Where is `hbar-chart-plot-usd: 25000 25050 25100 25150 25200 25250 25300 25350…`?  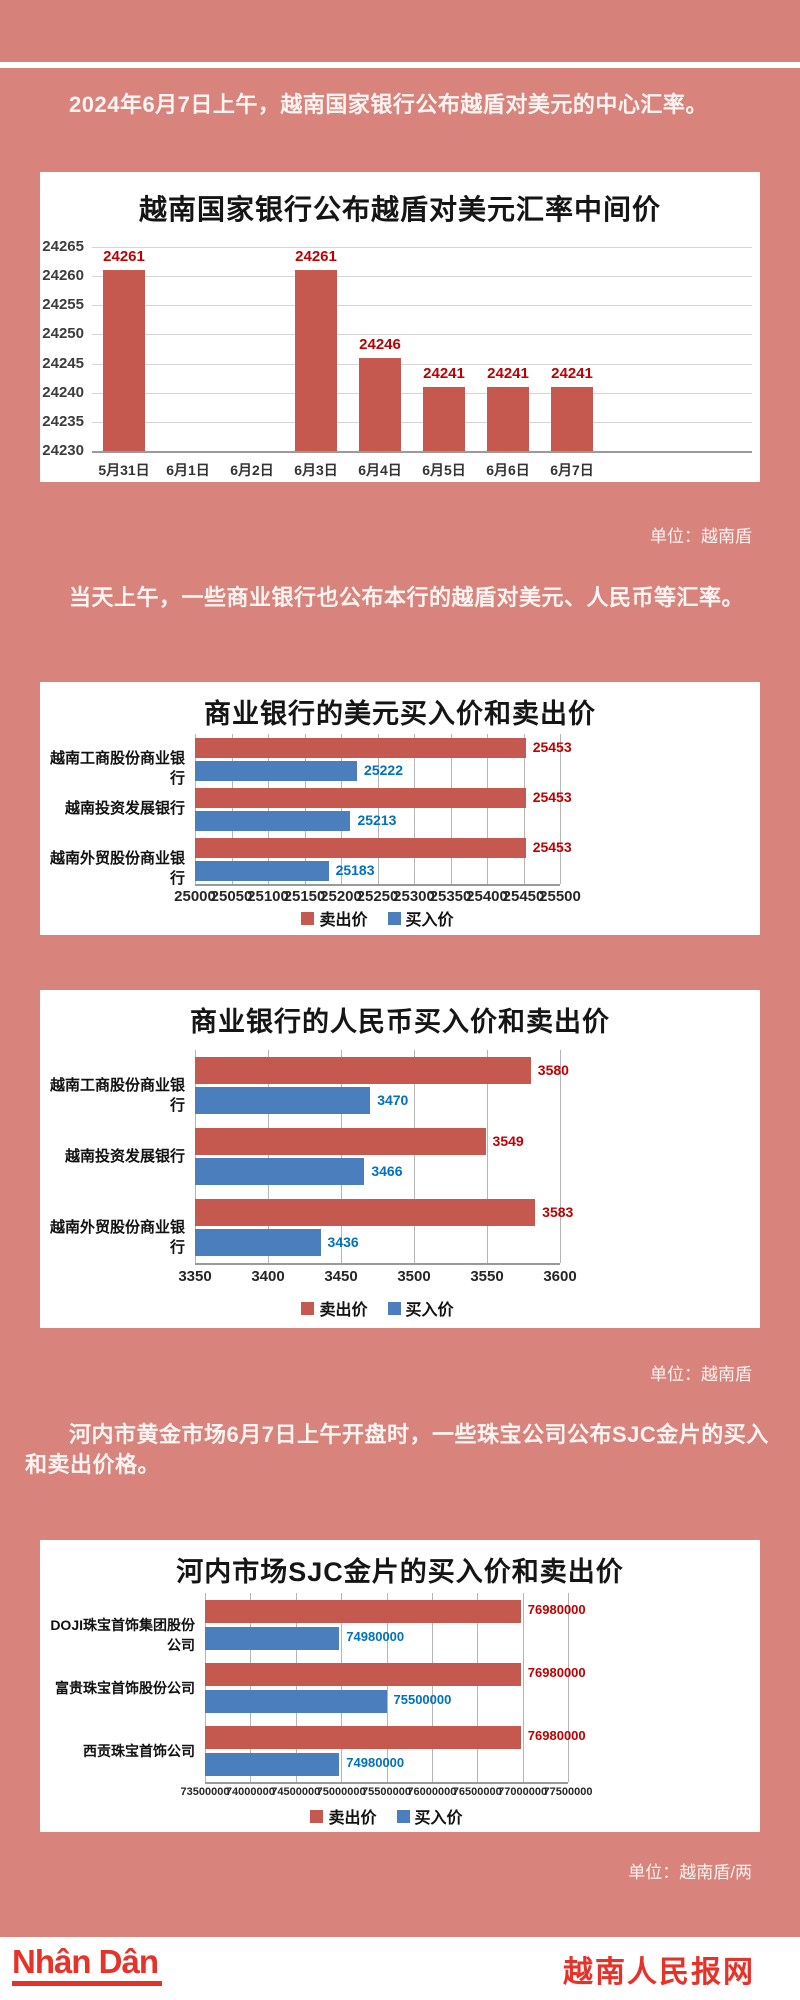 hbar-chart-plot-usd: 25000 25050 25100 25150 25200 25250 25300 25350… is located at coordinates (400, 808).